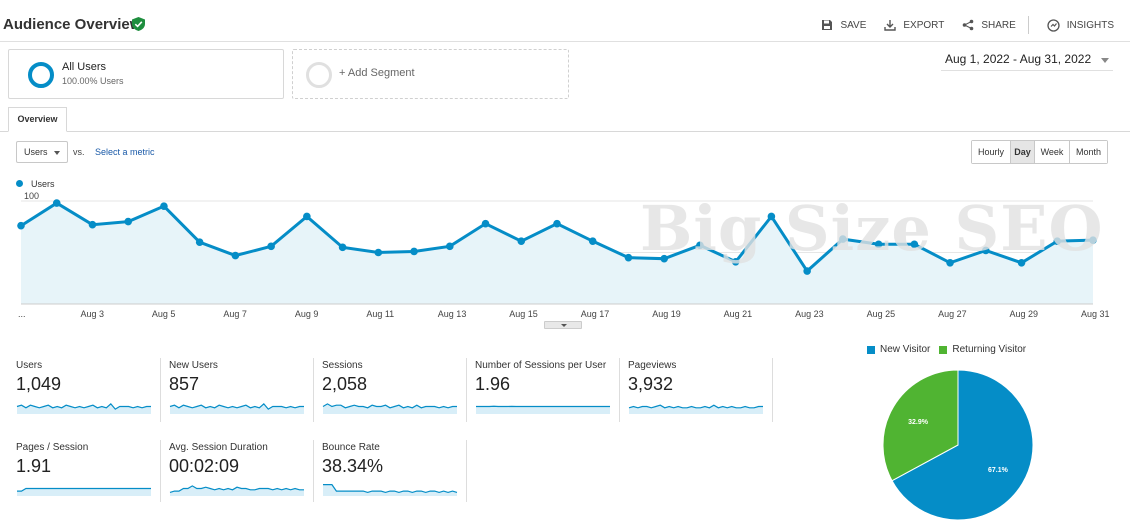  Describe the element at coordinates (998, 25) in the screenshot. I see `share-label: SHARE` at that location.